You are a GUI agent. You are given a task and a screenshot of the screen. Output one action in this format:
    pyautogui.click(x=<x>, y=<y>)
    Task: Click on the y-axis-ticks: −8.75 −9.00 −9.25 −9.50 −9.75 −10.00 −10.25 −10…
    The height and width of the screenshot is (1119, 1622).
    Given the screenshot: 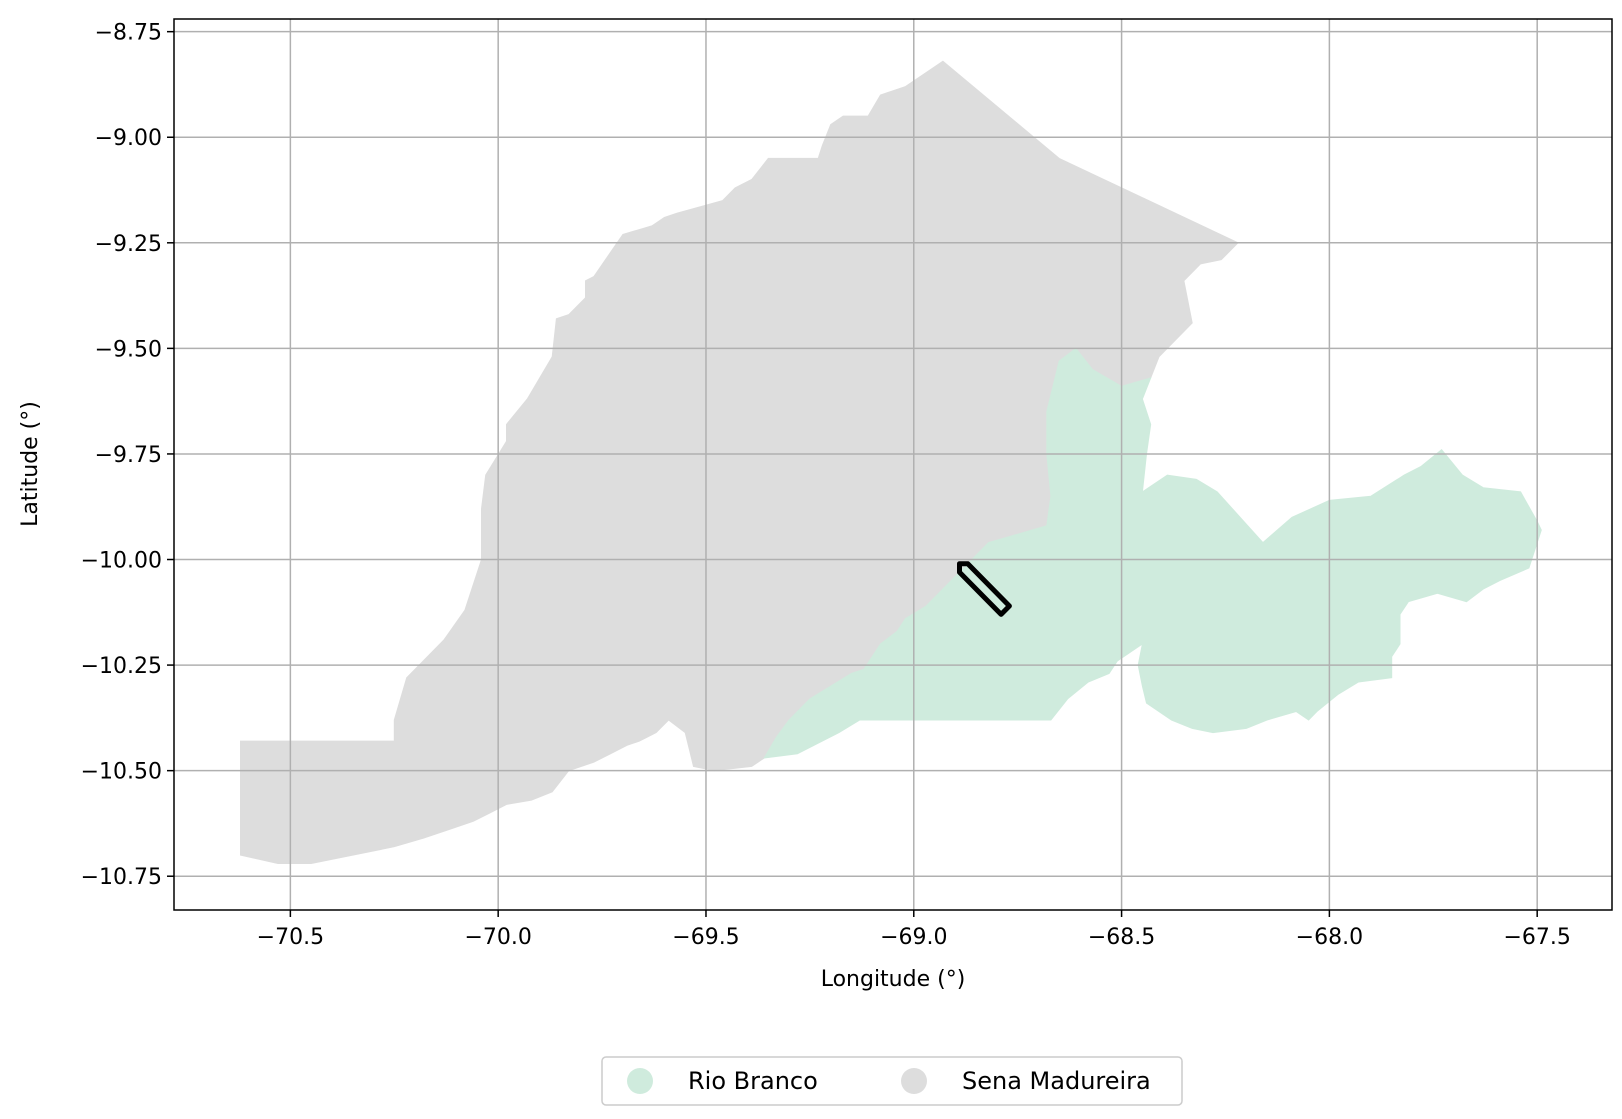 What is the action you would take?
    pyautogui.click(x=127, y=456)
    